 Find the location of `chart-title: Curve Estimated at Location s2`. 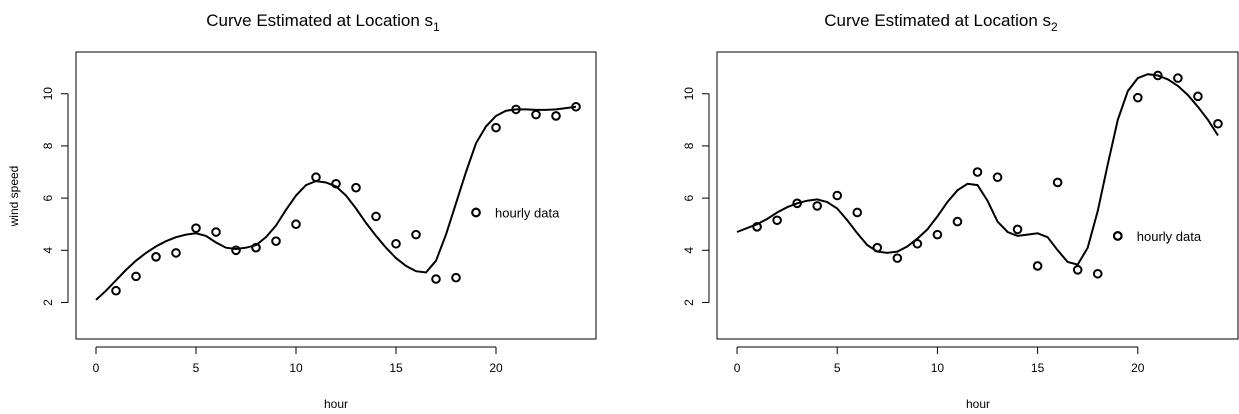

chart-title: Curve Estimated at Location s2 is located at coordinates (941, 22).